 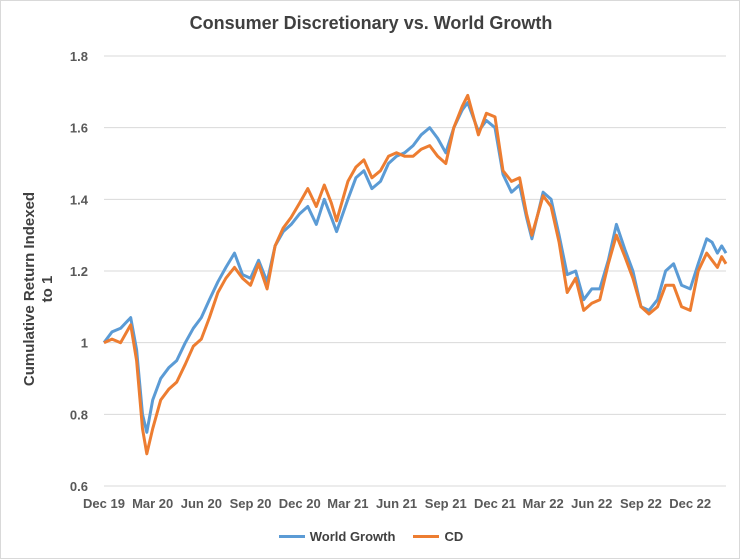 What do you see at coordinates (79, 486) in the screenshot?
I see `y-tick-label: 0.6` at bounding box center [79, 486].